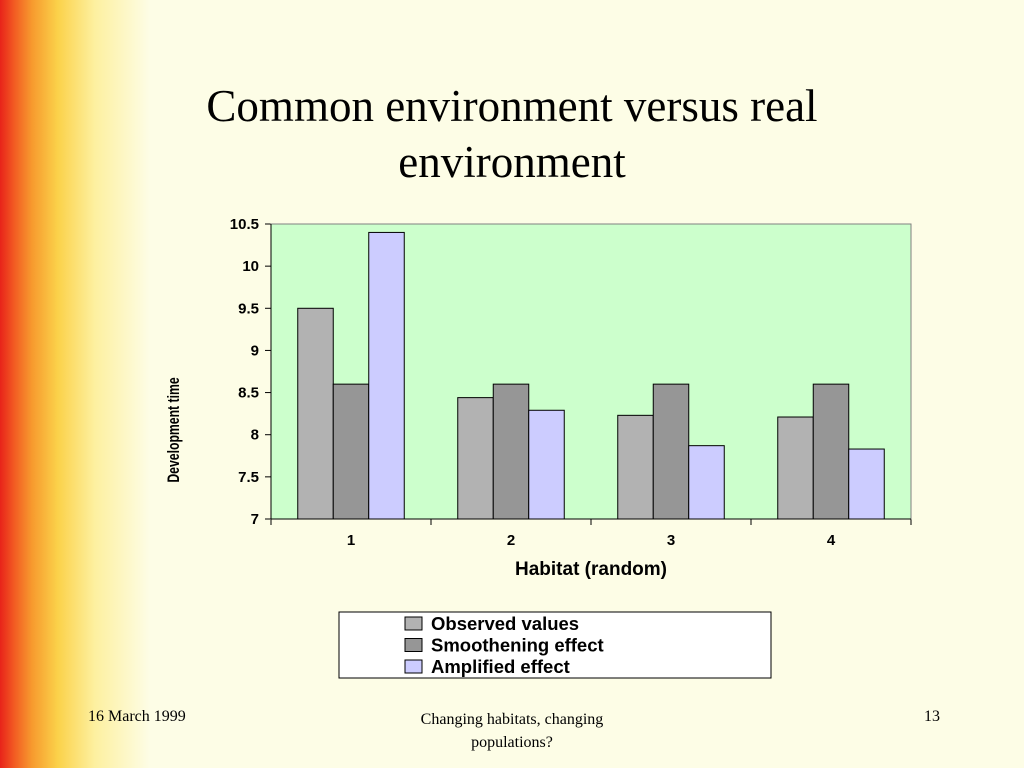 The width and height of the screenshot is (1024, 768). Describe the element at coordinates (932, 716) in the screenshot. I see `page-number: 13` at that location.